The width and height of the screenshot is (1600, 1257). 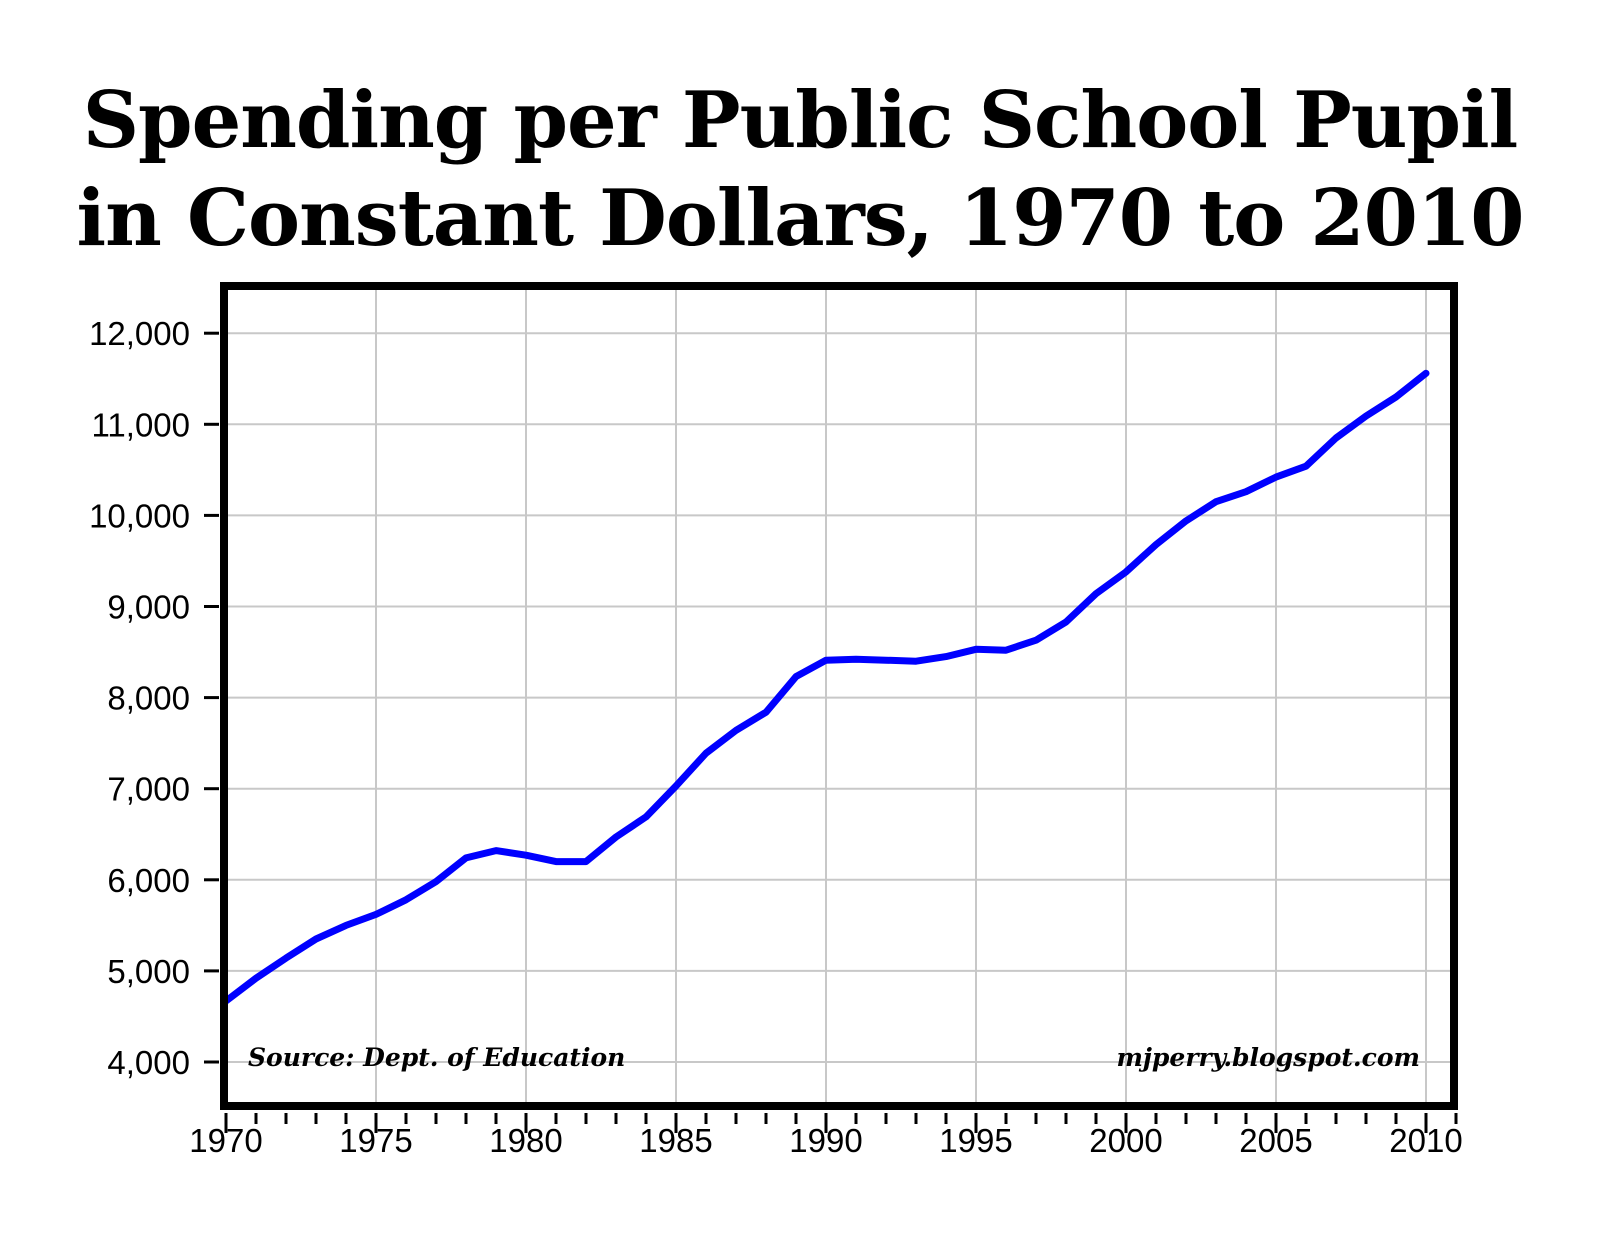 I want to click on source-note: Source: Dept. of Education, so click(x=436, y=1057).